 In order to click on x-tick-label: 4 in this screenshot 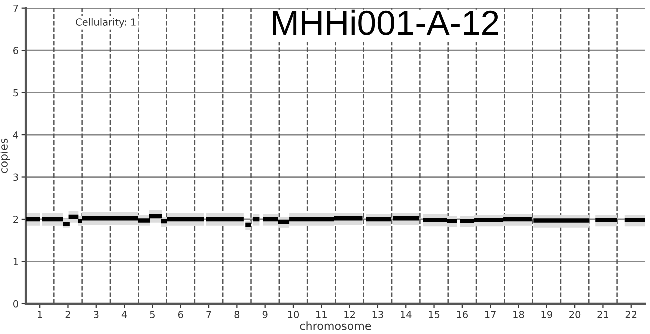, I will do `click(125, 314)`.